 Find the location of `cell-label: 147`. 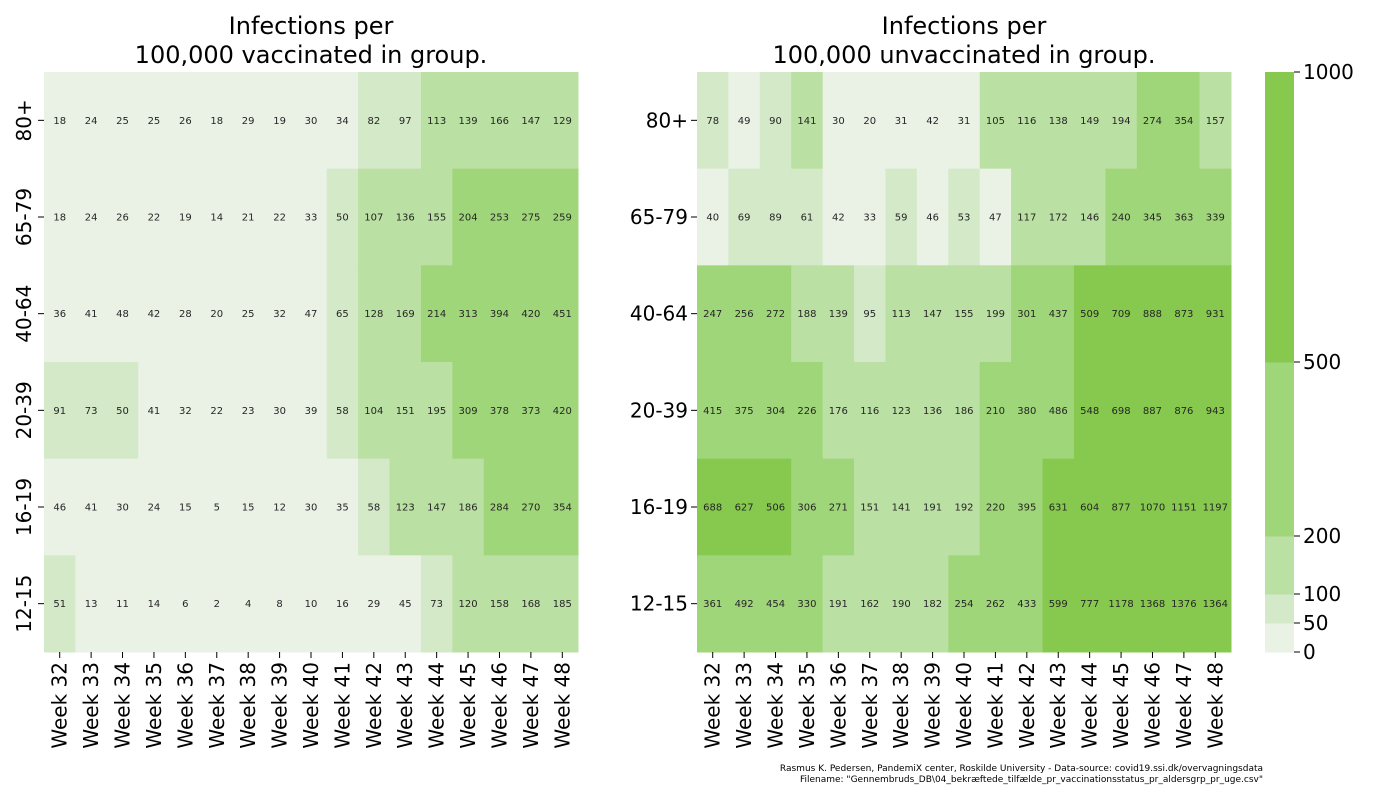

cell-label: 147 is located at coordinates (530, 121).